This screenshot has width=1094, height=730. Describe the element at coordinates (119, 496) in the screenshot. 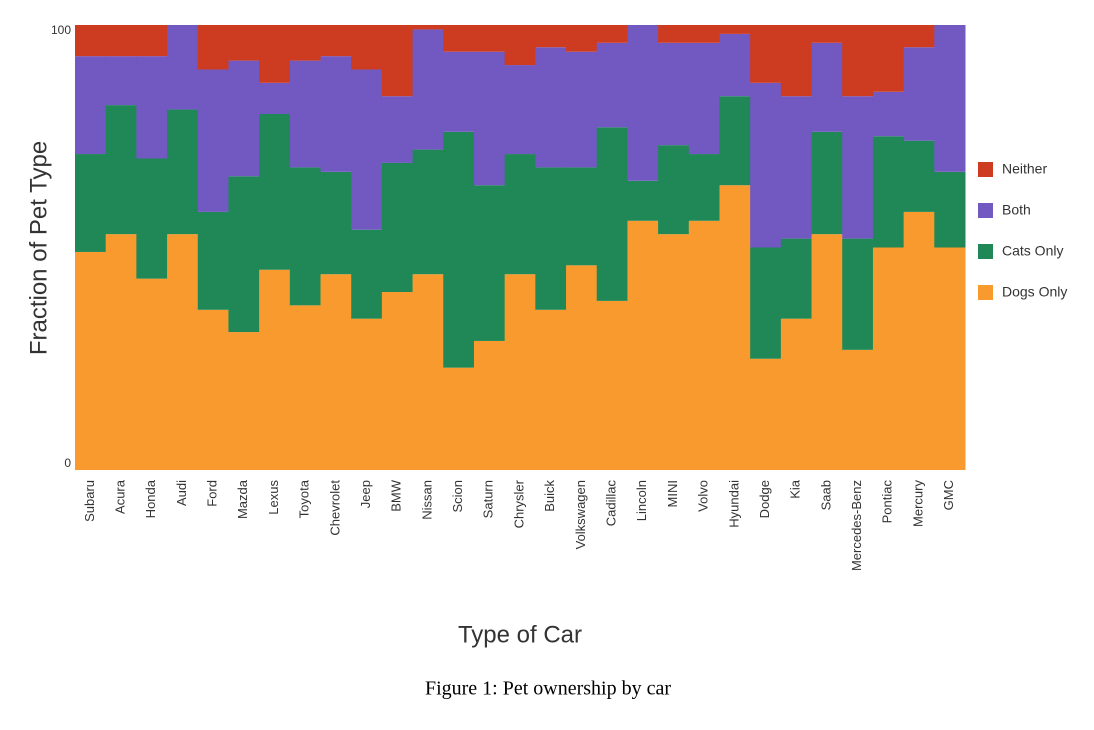

I see `x-tick-label: Acura` at that location.